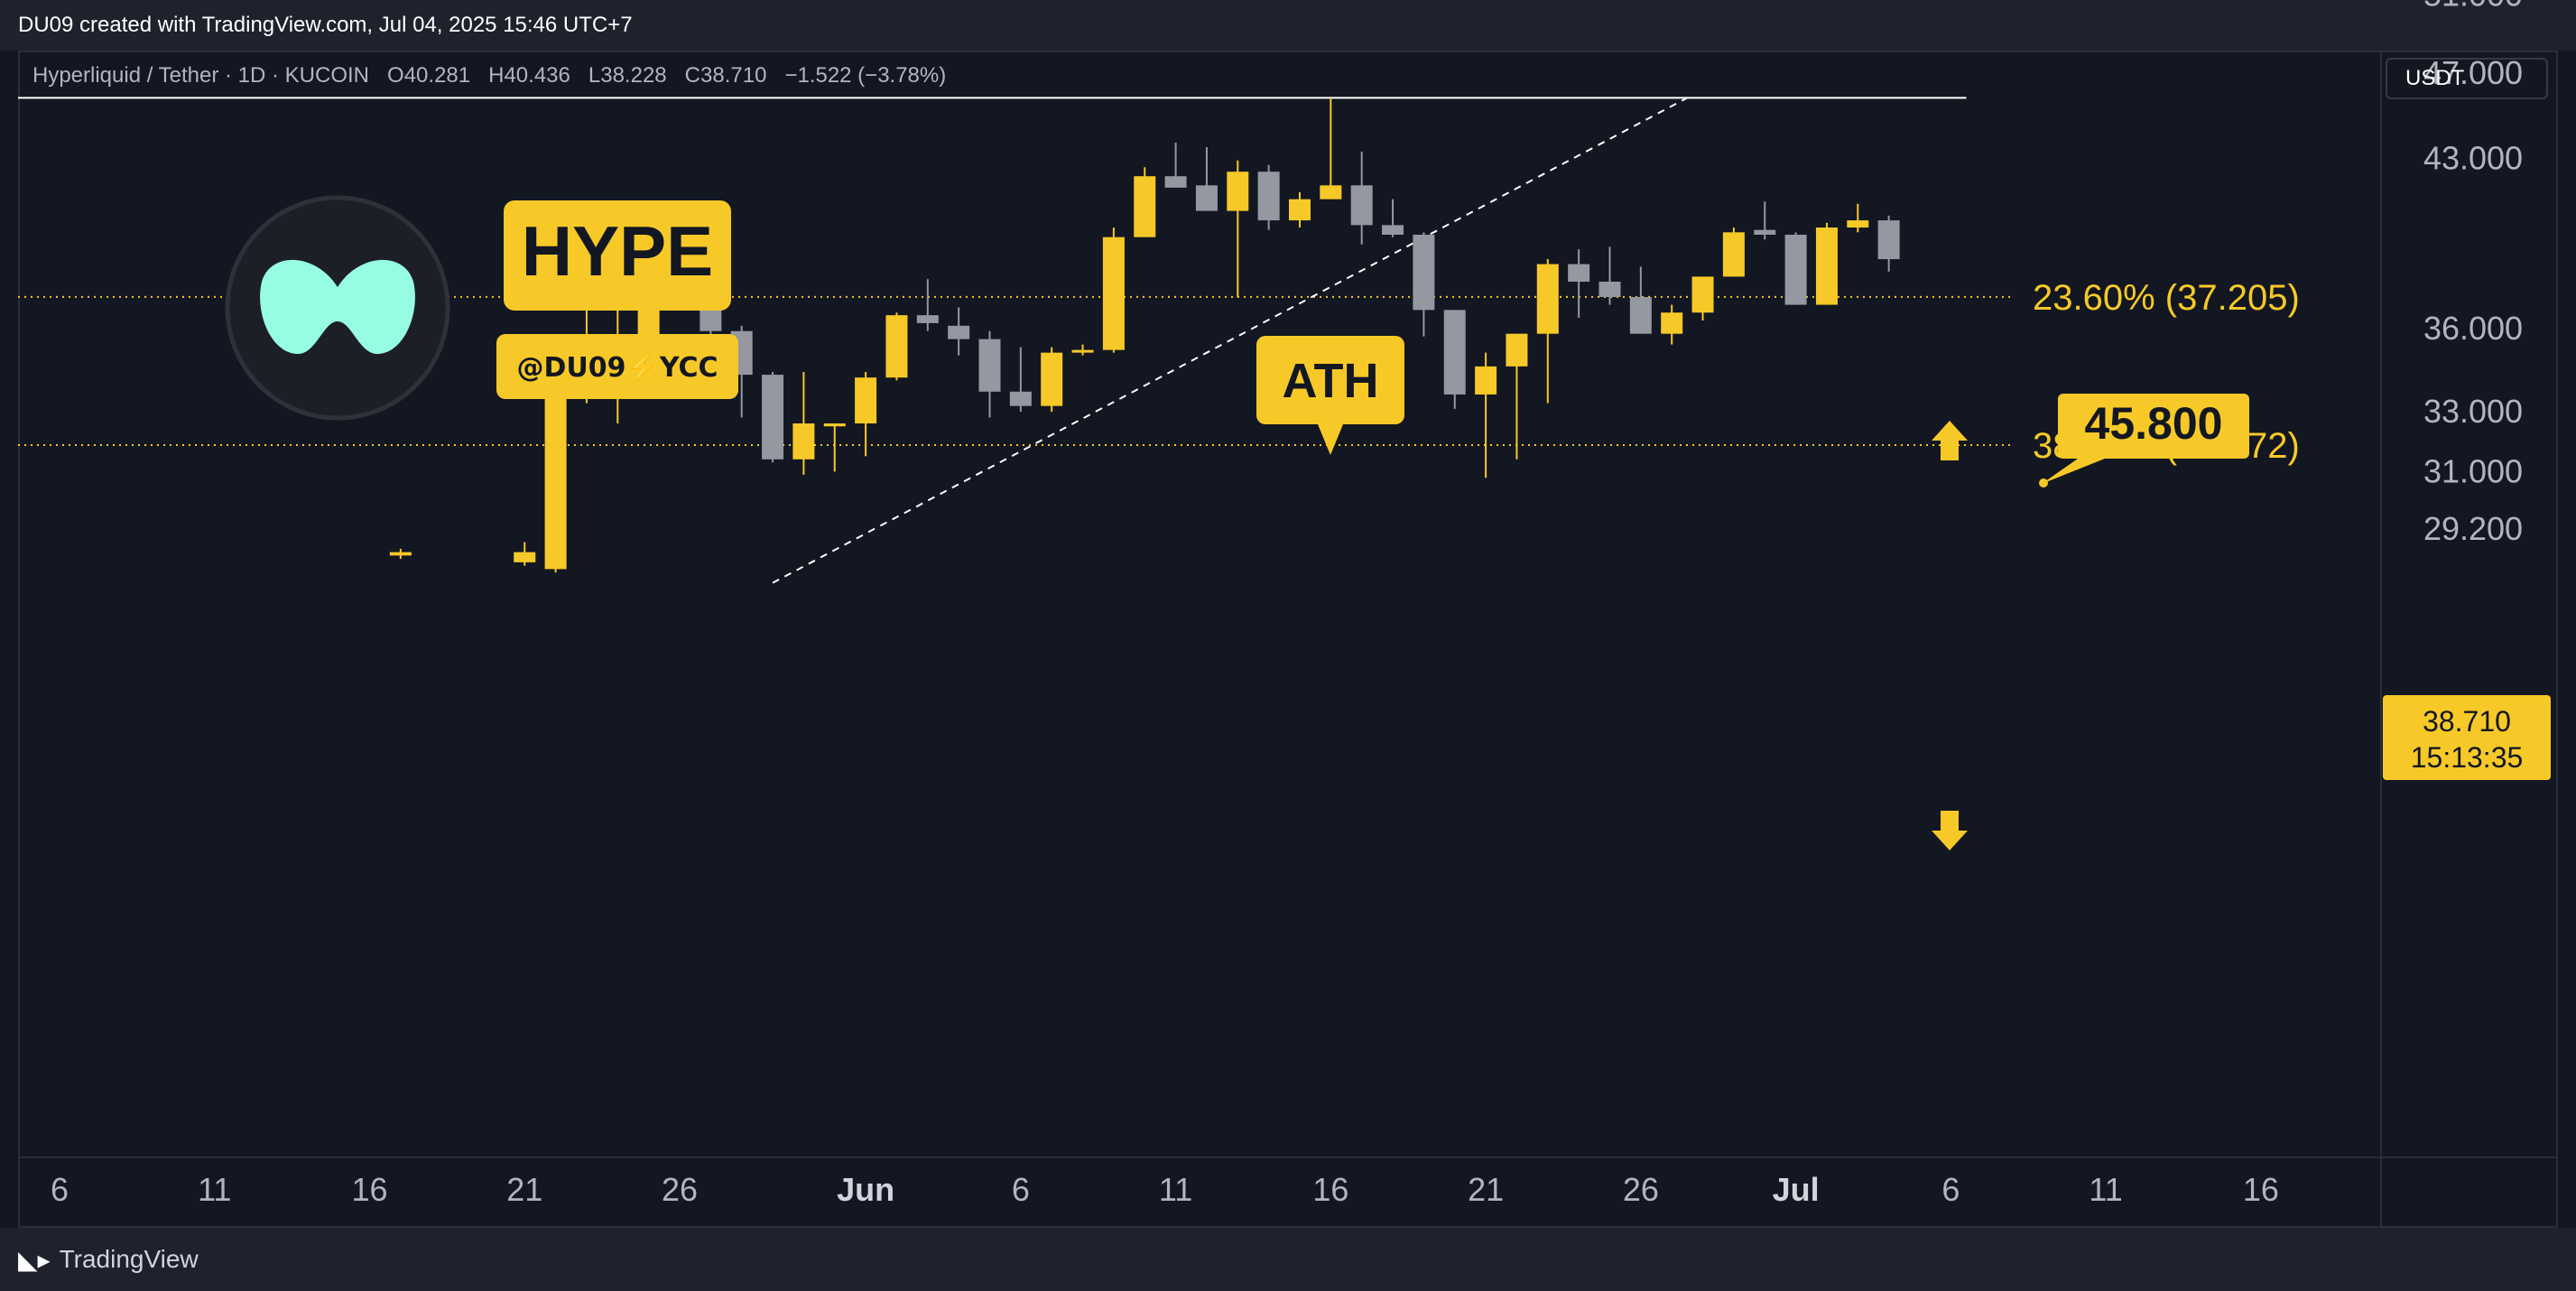 Image resolution: width=2576 pixels, height=1291 pixels. I want to click on ohlc-low: L38.228, so click(627, 75).